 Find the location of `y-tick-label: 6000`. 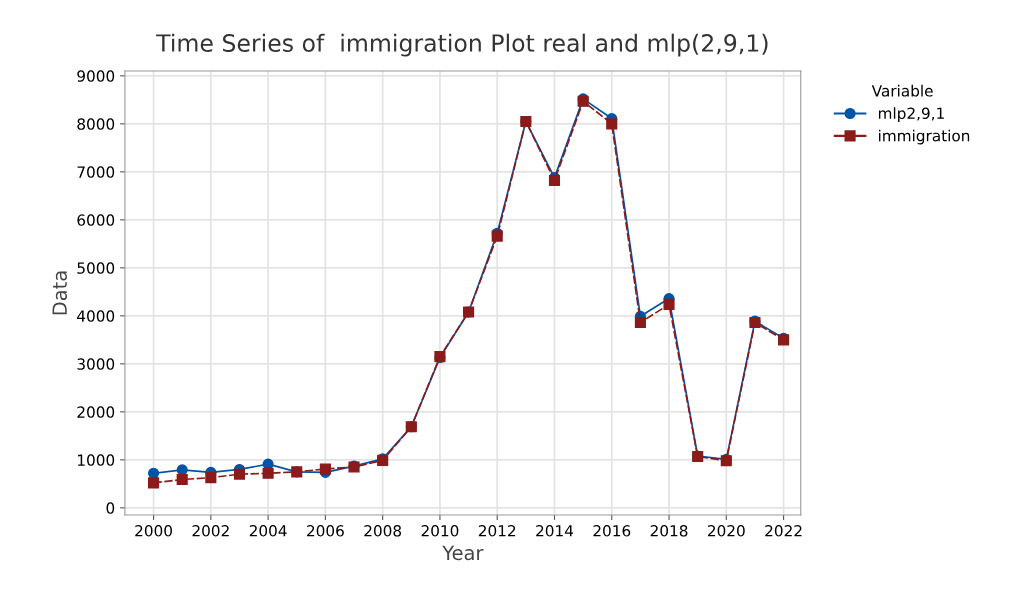

y-tick-label: 6000 is located at coordinates (96, 220).